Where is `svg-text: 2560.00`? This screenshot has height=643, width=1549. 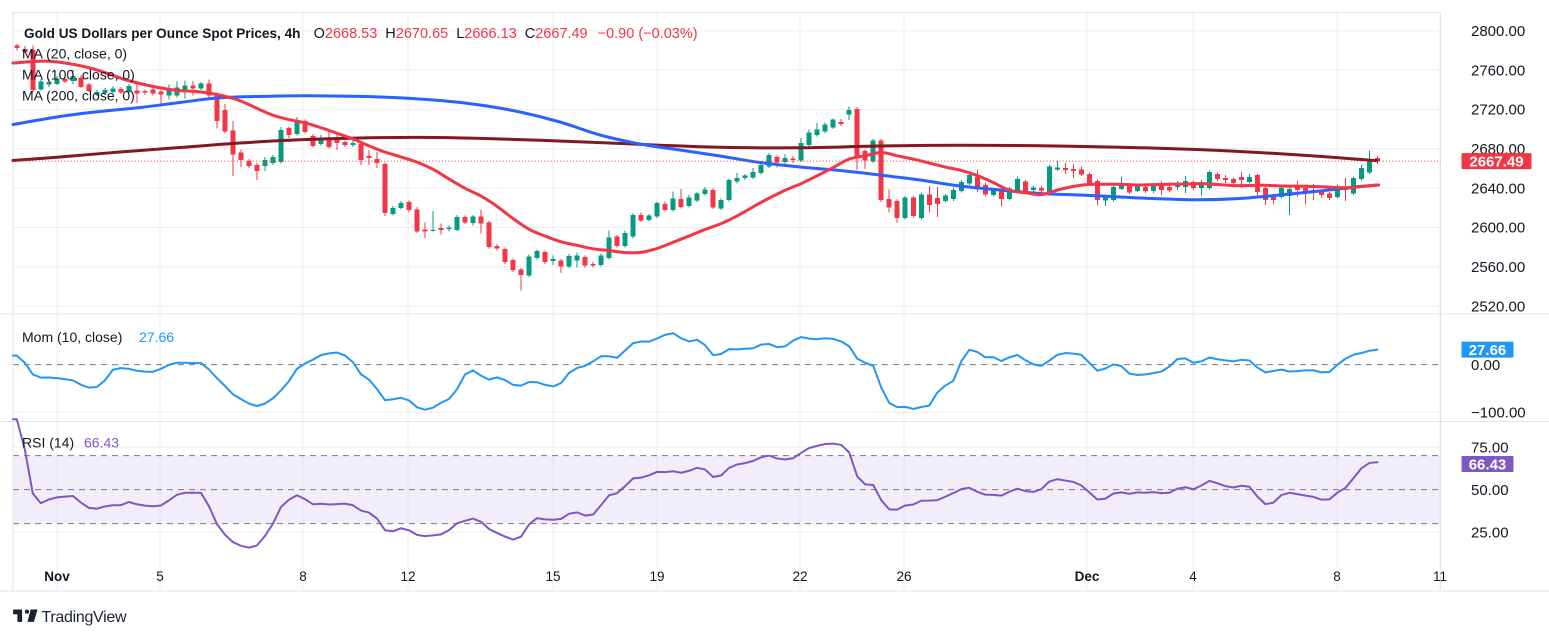
svg-text: 2560.00 is located at coordinates (1498, 267).